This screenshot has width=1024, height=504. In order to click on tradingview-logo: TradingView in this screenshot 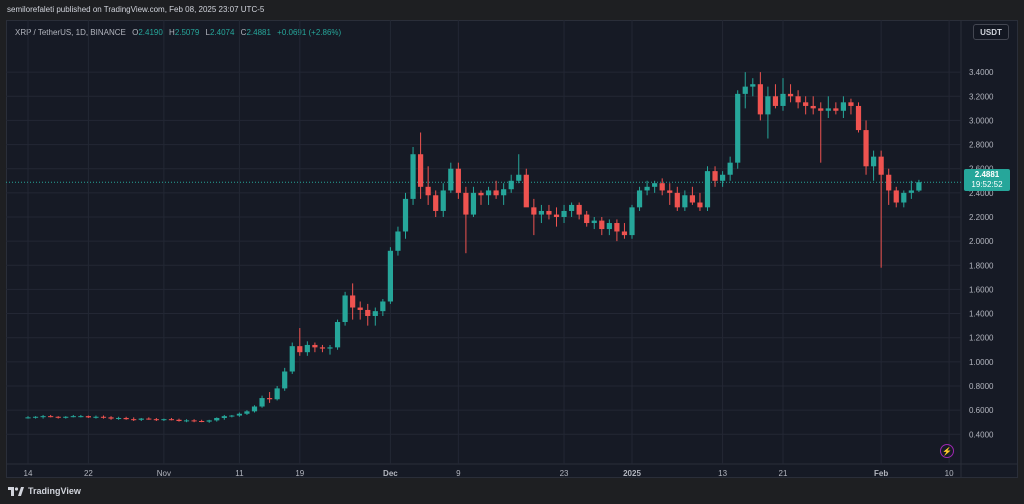, I will do `click(44, 491)`.